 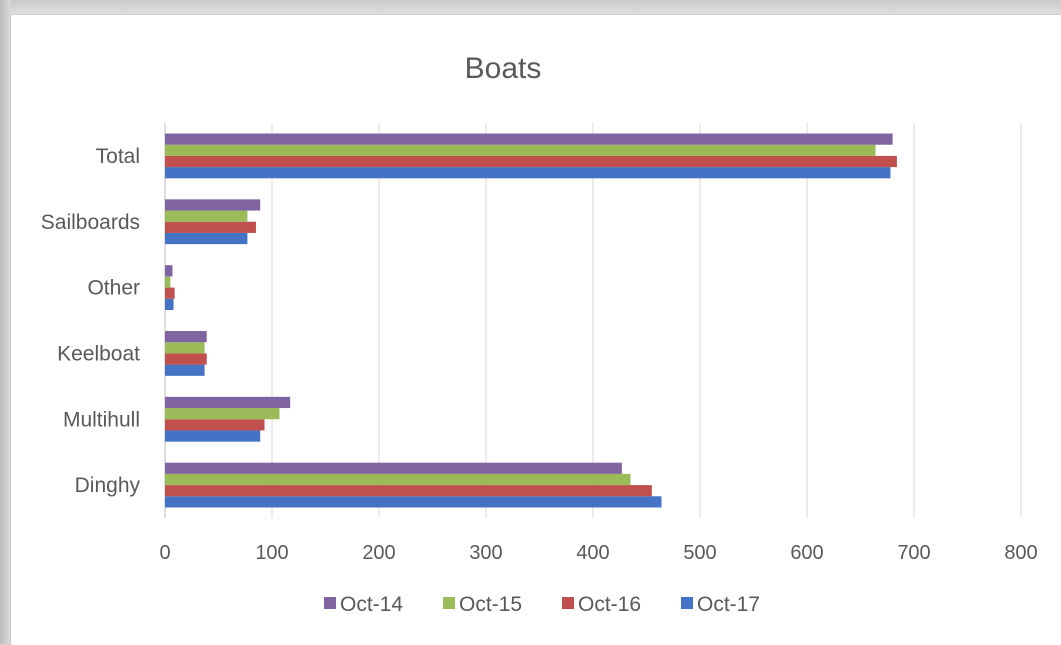 What do you see at coordinates (530, 8) in the screenshot?
I see `background-top-strip` at bounding box center [530, 8].